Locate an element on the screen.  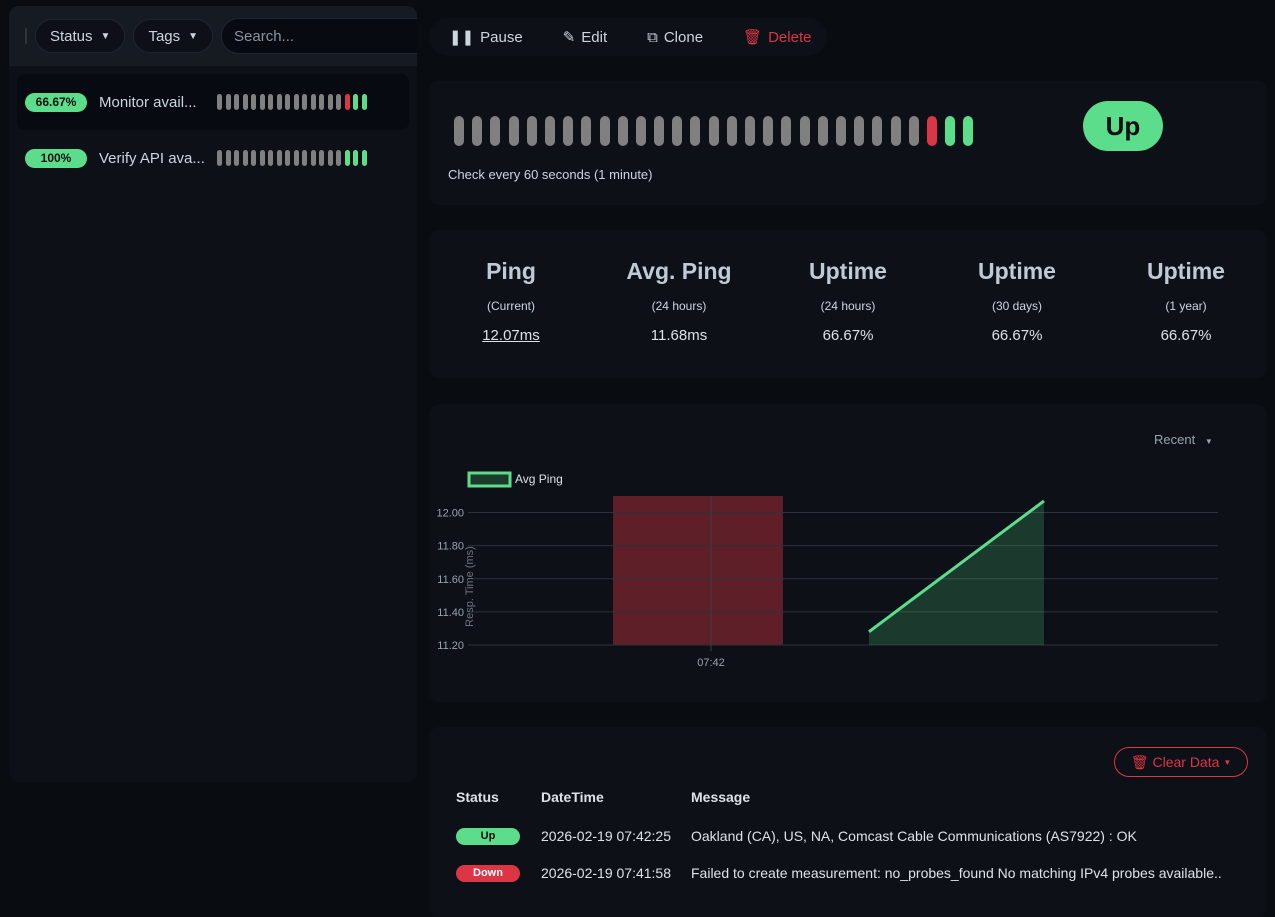
legend-label: Avg Ping is located at coordinates (539, 479).